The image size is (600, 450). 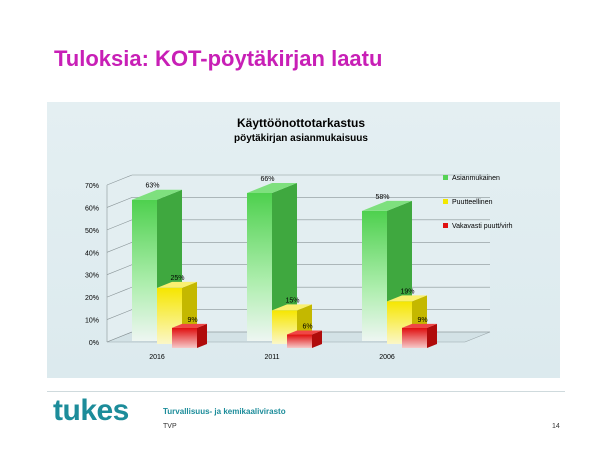 I want to click on data-label: 63%, so click(x=152, y=186).